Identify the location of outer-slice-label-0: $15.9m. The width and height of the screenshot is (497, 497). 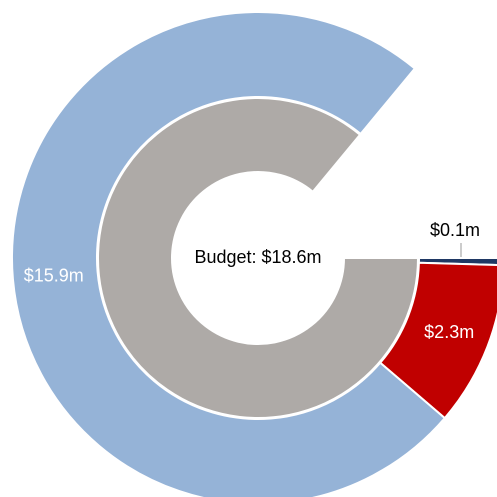
(54, 276).